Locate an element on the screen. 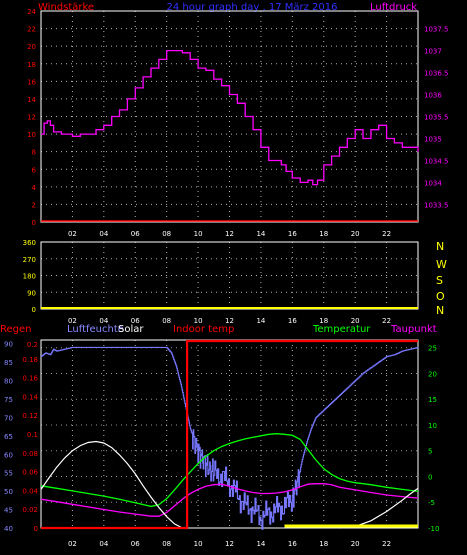 The width and height of the screenshot is (467, 555). regen-tick-label: 0.02 is located at coordinates (30, 510).